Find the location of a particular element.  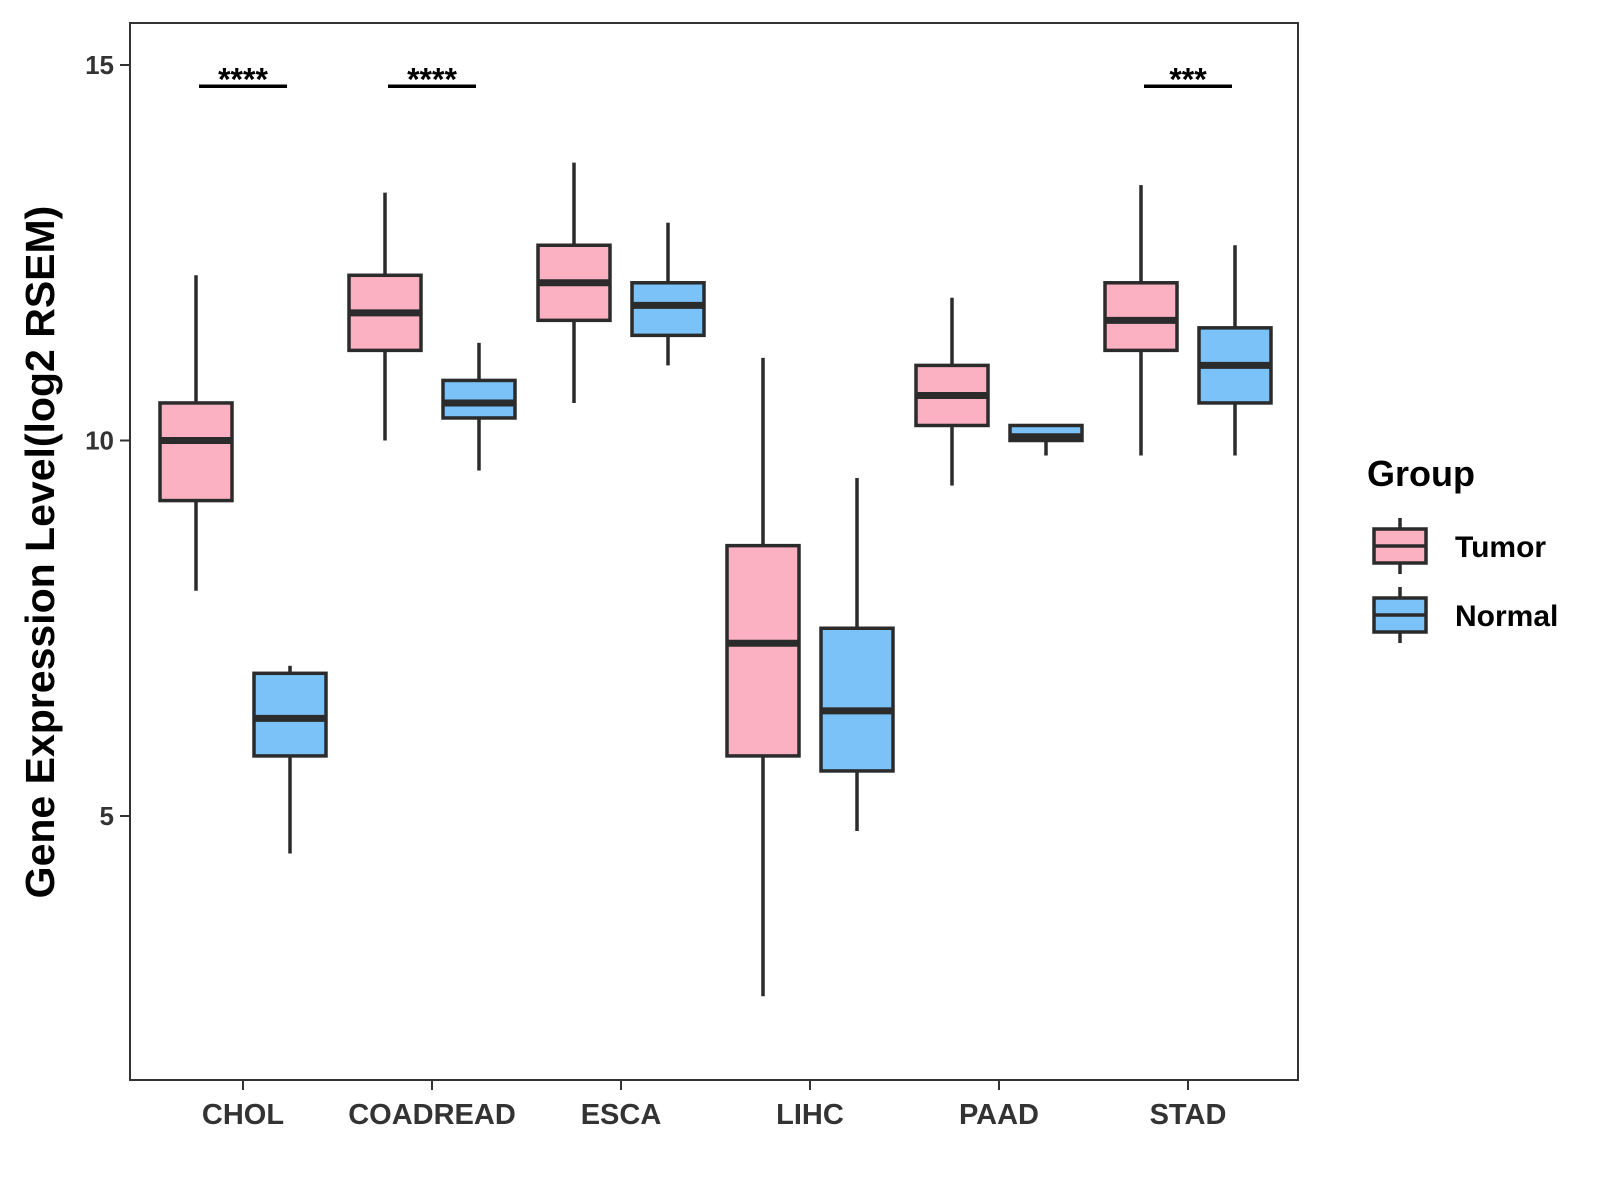

box-normal-chol is located at coordinates (290, 759).